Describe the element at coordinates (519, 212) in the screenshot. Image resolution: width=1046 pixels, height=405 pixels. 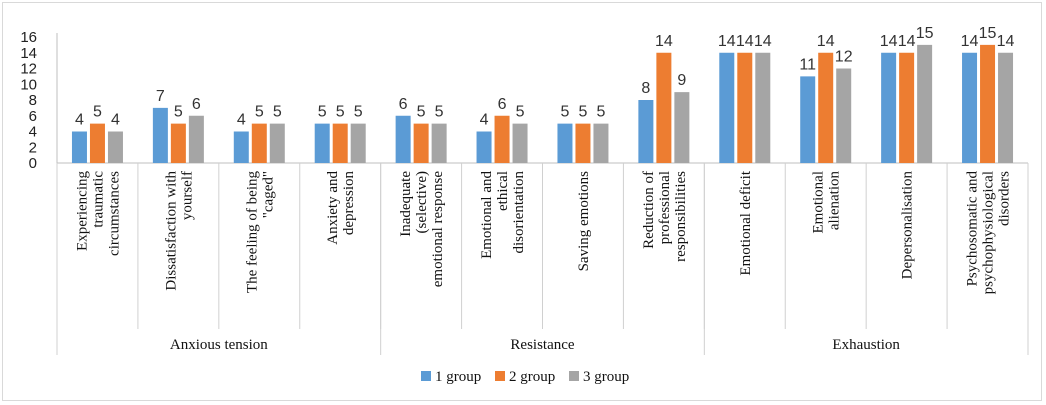
I see `category-label-line: disorientation` at that location.